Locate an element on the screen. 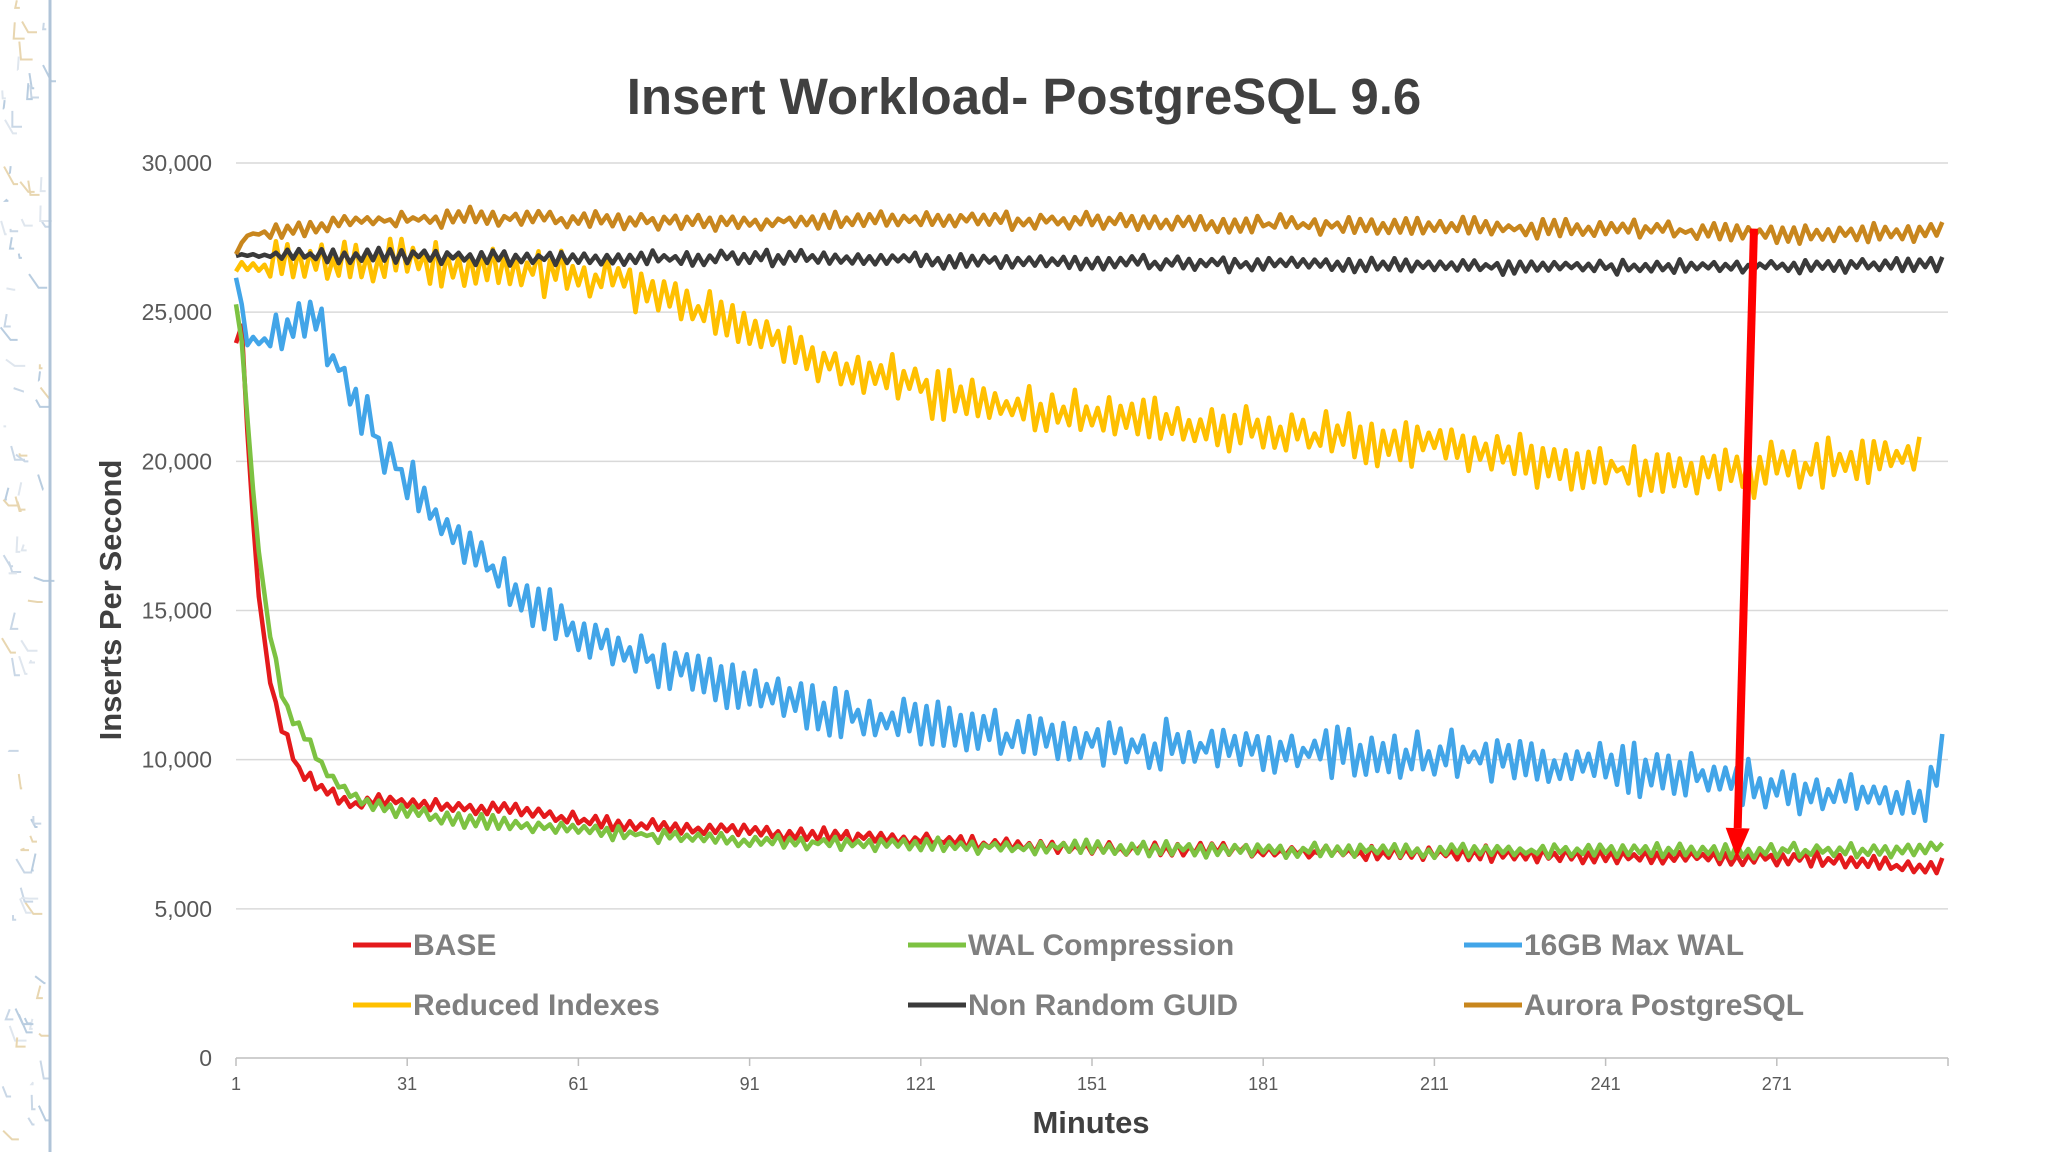  annotation-arrow-shaft is located at coordinates (1745, 528).